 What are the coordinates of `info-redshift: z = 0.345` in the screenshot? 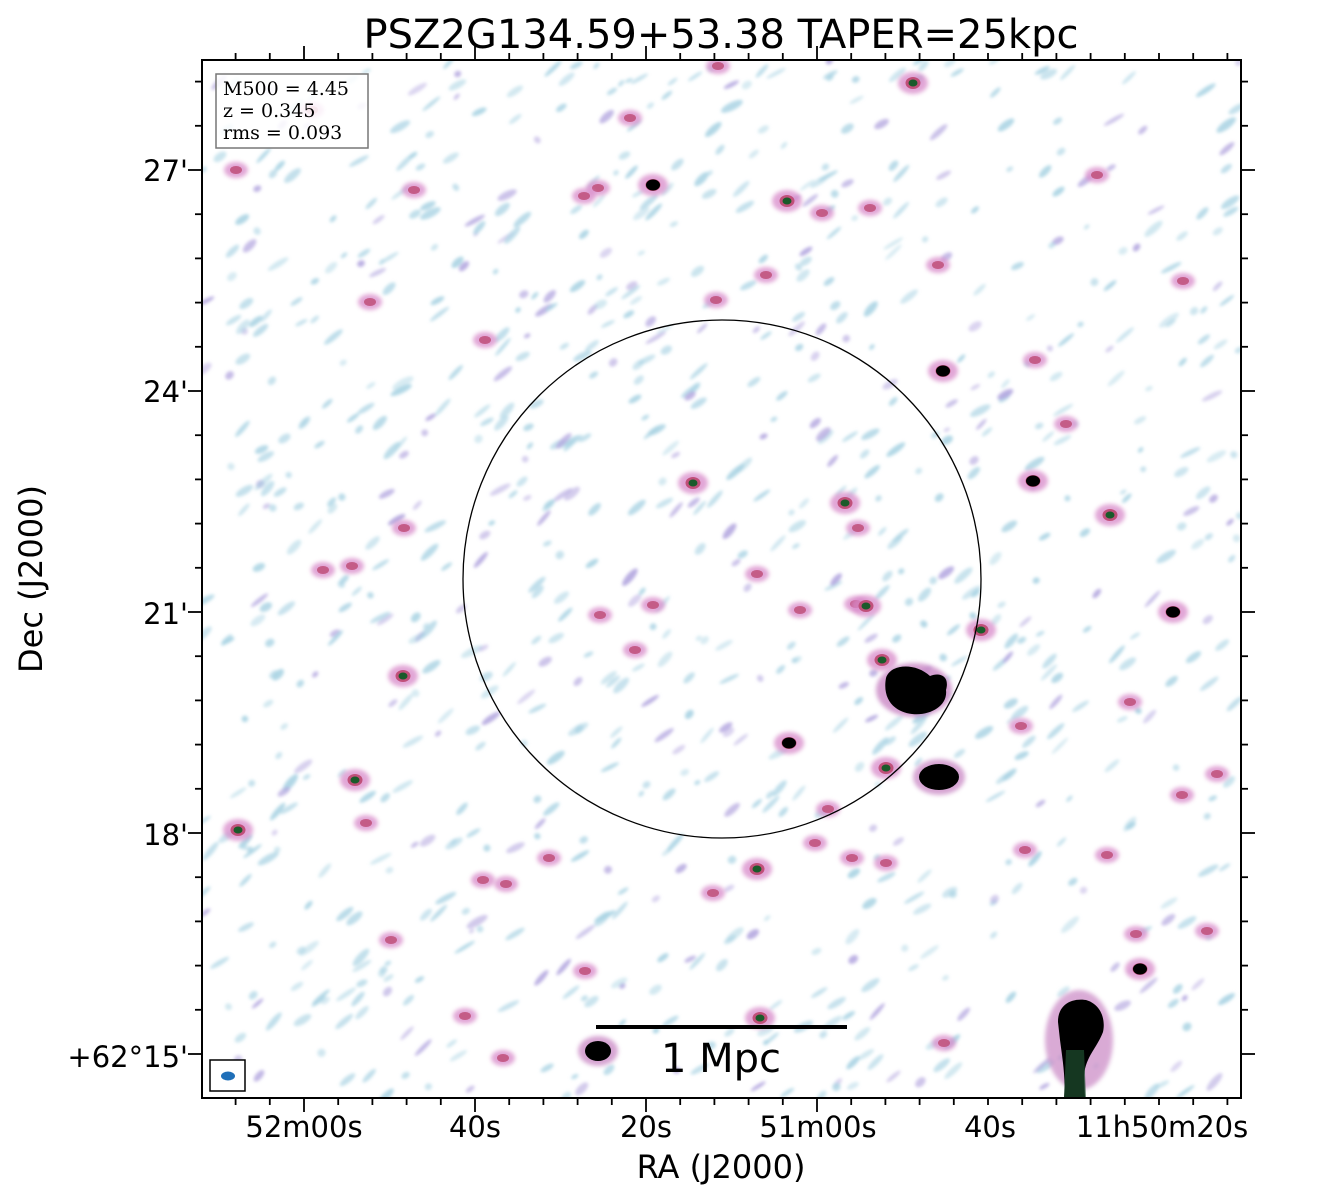 It's located at (269, 111).